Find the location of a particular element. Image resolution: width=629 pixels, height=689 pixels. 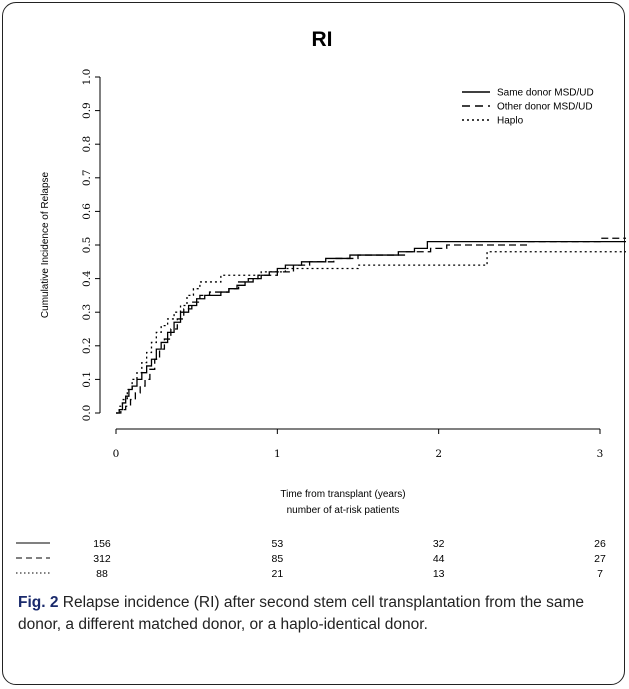

legend-label: Other donor MSD/UD is located at coordinates (545, 107).